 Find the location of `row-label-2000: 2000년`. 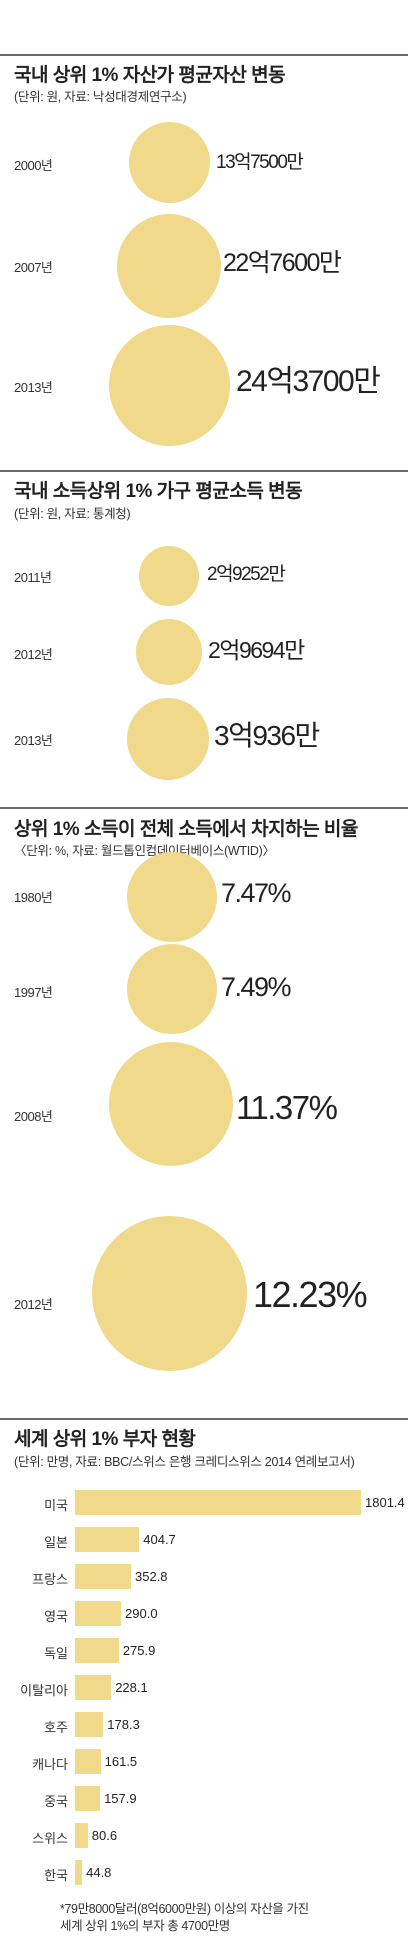

row-label-2000: 2000년 is located at coordinates (33, 165).